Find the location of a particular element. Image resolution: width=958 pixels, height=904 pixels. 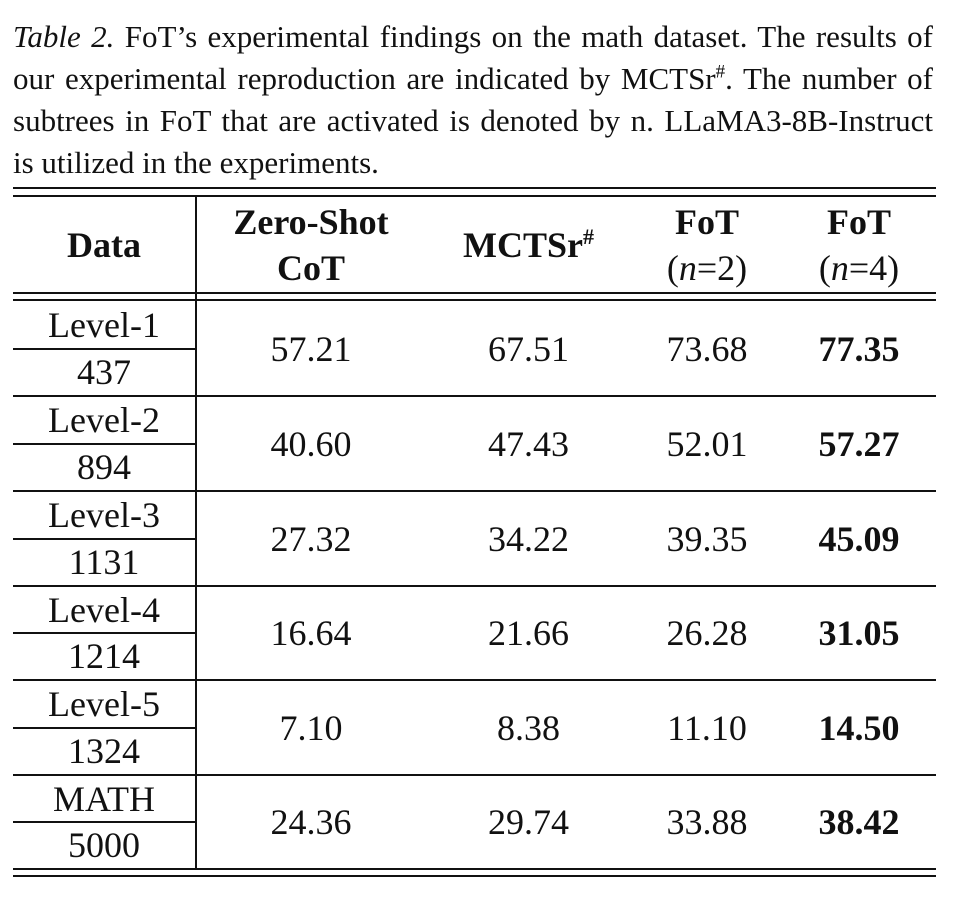

row-level-4-subrule is located at coordinates (104, 633).